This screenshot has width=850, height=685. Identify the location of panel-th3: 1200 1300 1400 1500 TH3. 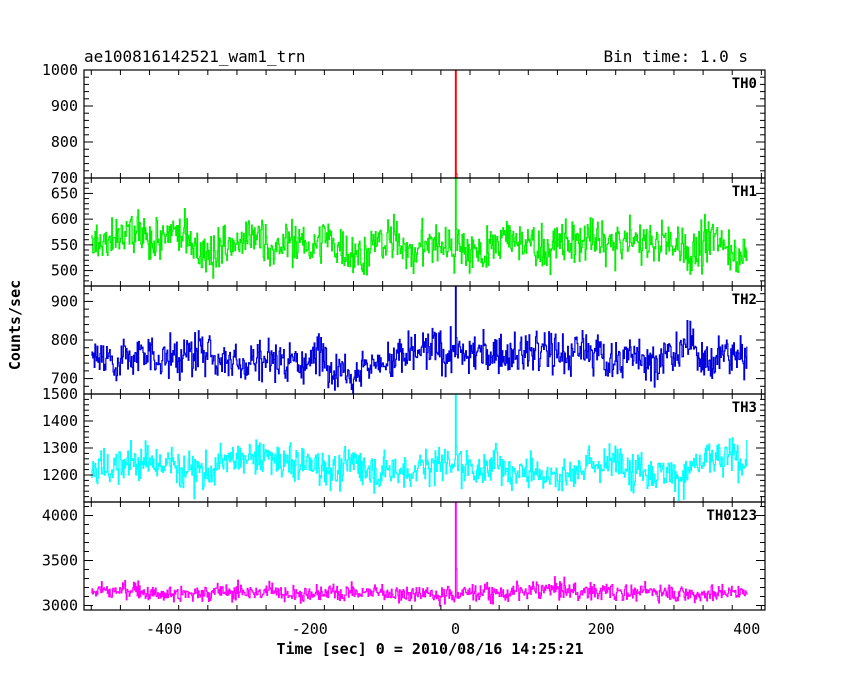
(404, 444).